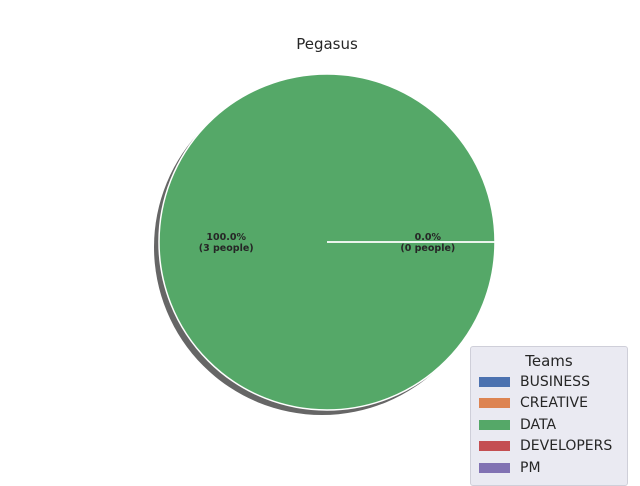 The height and width of the screenshot is (486, 640). I want to click on legend-label: DEVELOPERS, so click(566, 446).